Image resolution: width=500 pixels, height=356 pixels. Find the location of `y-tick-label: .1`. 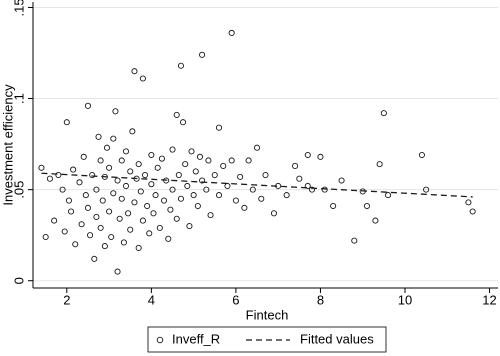

y-tick-label: .1 is located at coordinates (18, 98).